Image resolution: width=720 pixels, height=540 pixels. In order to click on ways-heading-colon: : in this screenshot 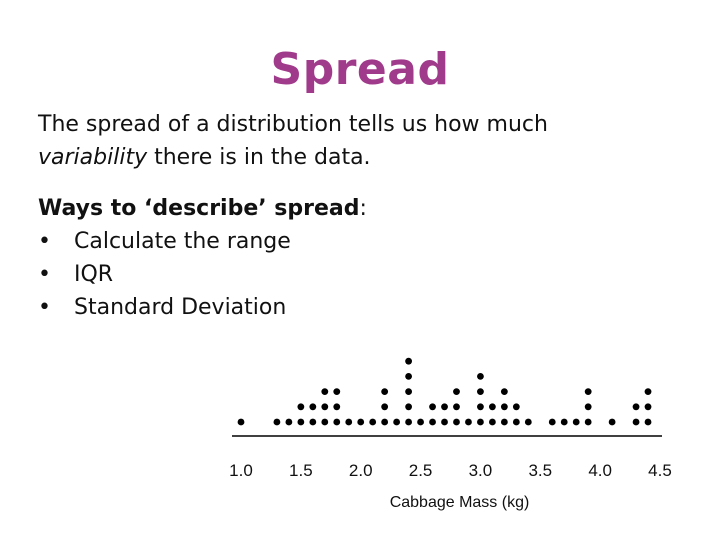, I will do `click(363, 208)`.